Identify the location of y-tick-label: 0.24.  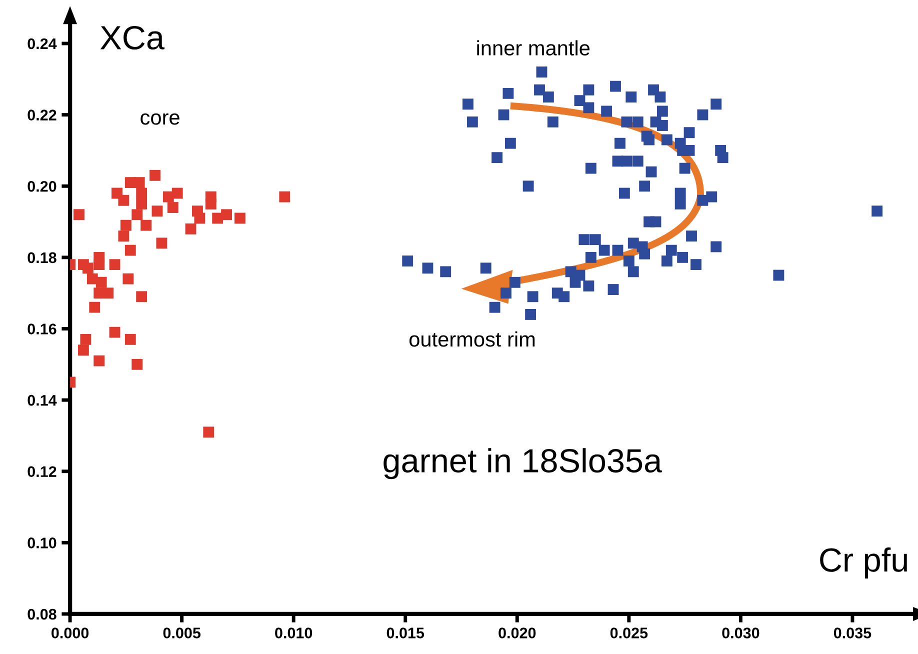
(42, 44).